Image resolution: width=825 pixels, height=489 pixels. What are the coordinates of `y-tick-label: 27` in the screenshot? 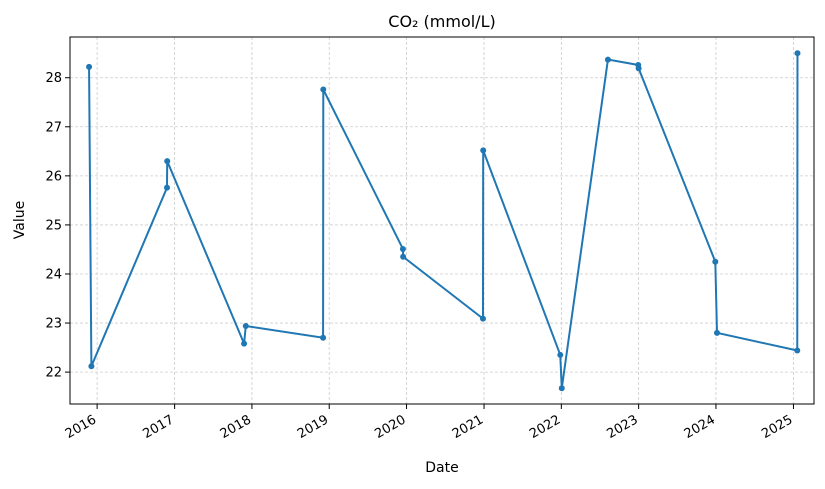 It's located at (53, 127).